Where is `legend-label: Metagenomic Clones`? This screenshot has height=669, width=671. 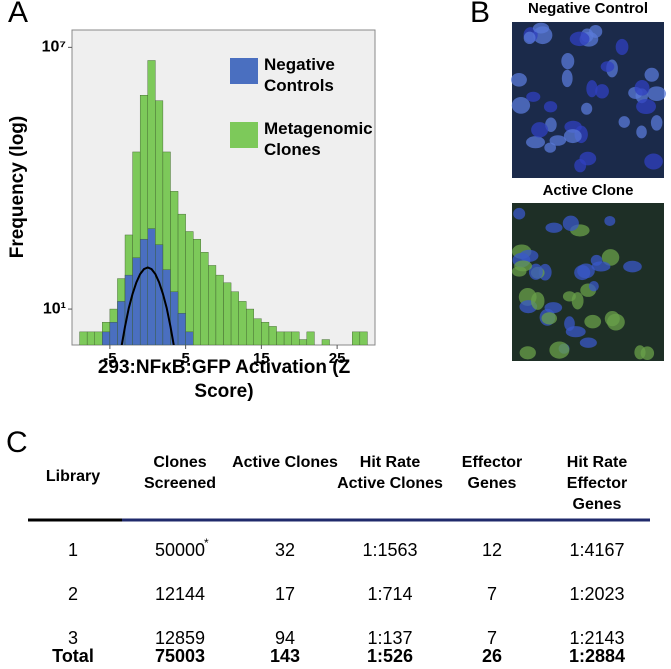
legend-label: Metagenomic Clones is located at coordinates (318, 139).